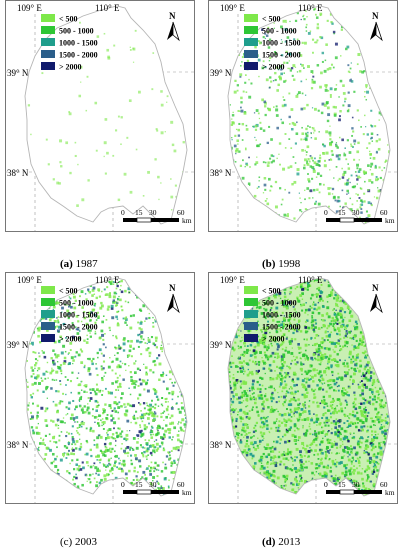 Image resolution: width=412 pixels, height=550 pixels. I want to click on caption-year: 1987, so click(86, 264).